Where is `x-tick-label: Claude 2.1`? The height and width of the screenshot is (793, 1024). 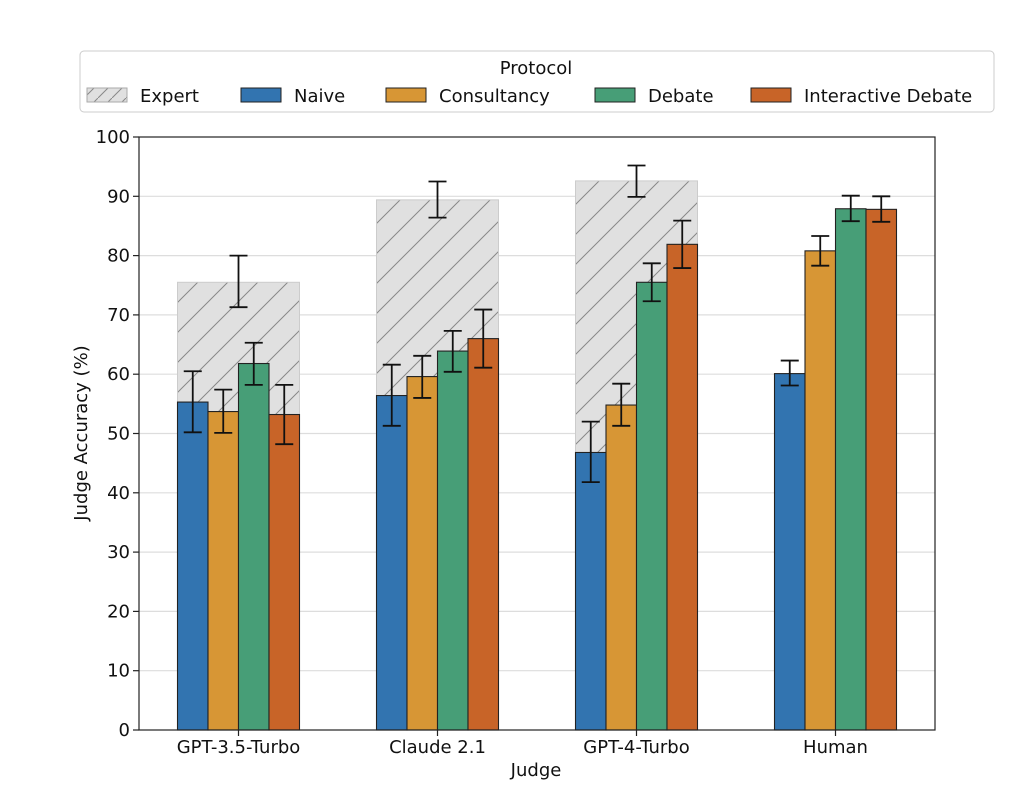 x-tick-label: Claude 2.1 is located at coordinates (437, 747).